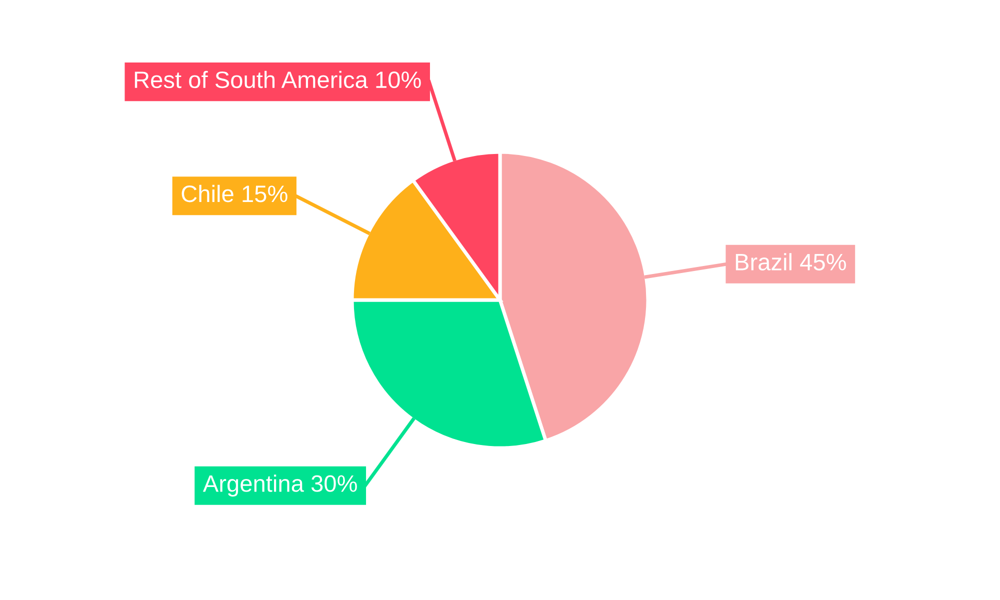 Image resolution: width=1000 pixels, height=600 pixels. I want to click on slice-label: Brazil 45%, so click(791, 261).